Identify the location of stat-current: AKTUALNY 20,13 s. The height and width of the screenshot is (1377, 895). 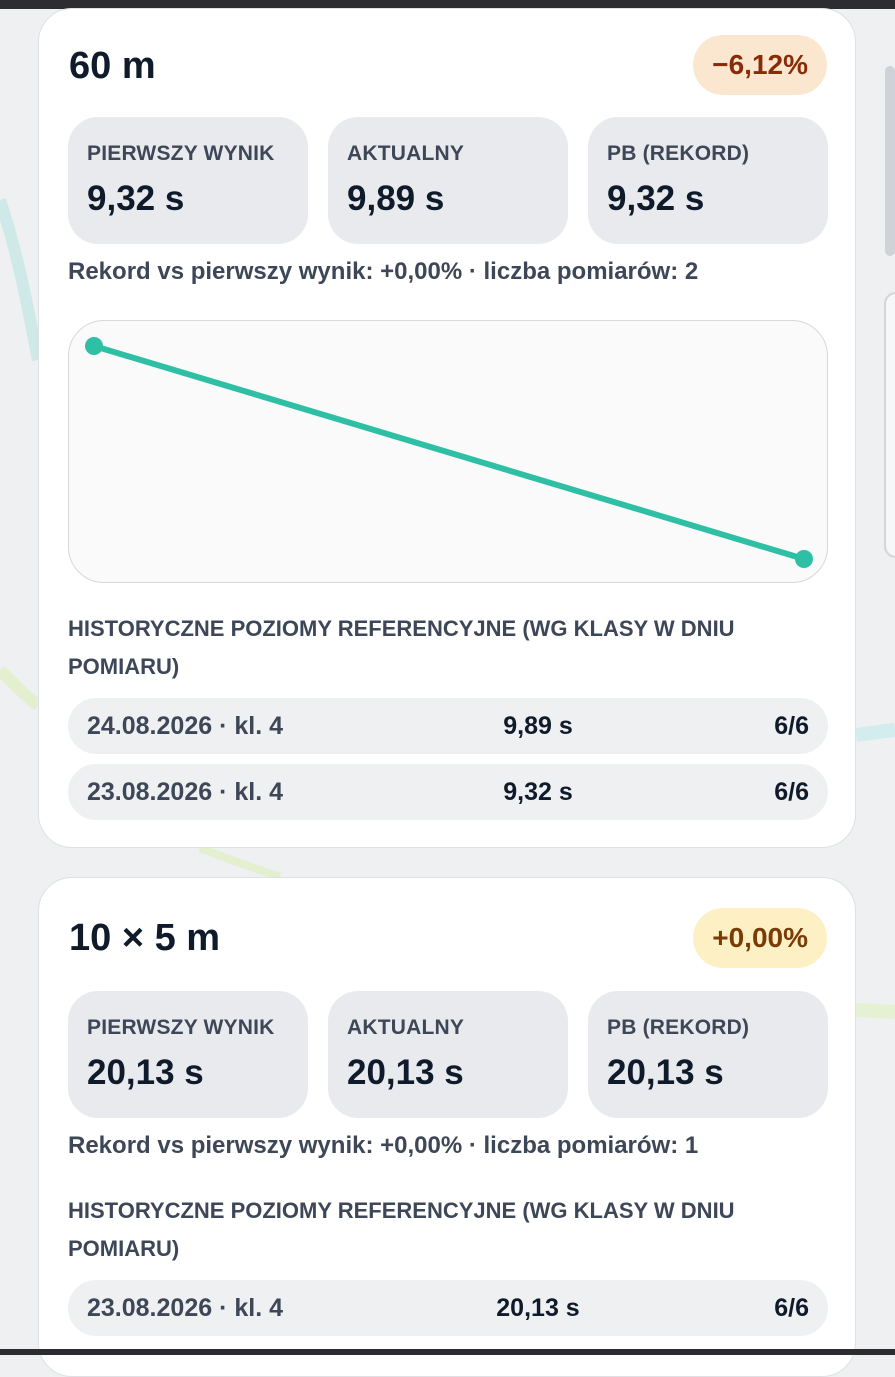
(448, 1054).